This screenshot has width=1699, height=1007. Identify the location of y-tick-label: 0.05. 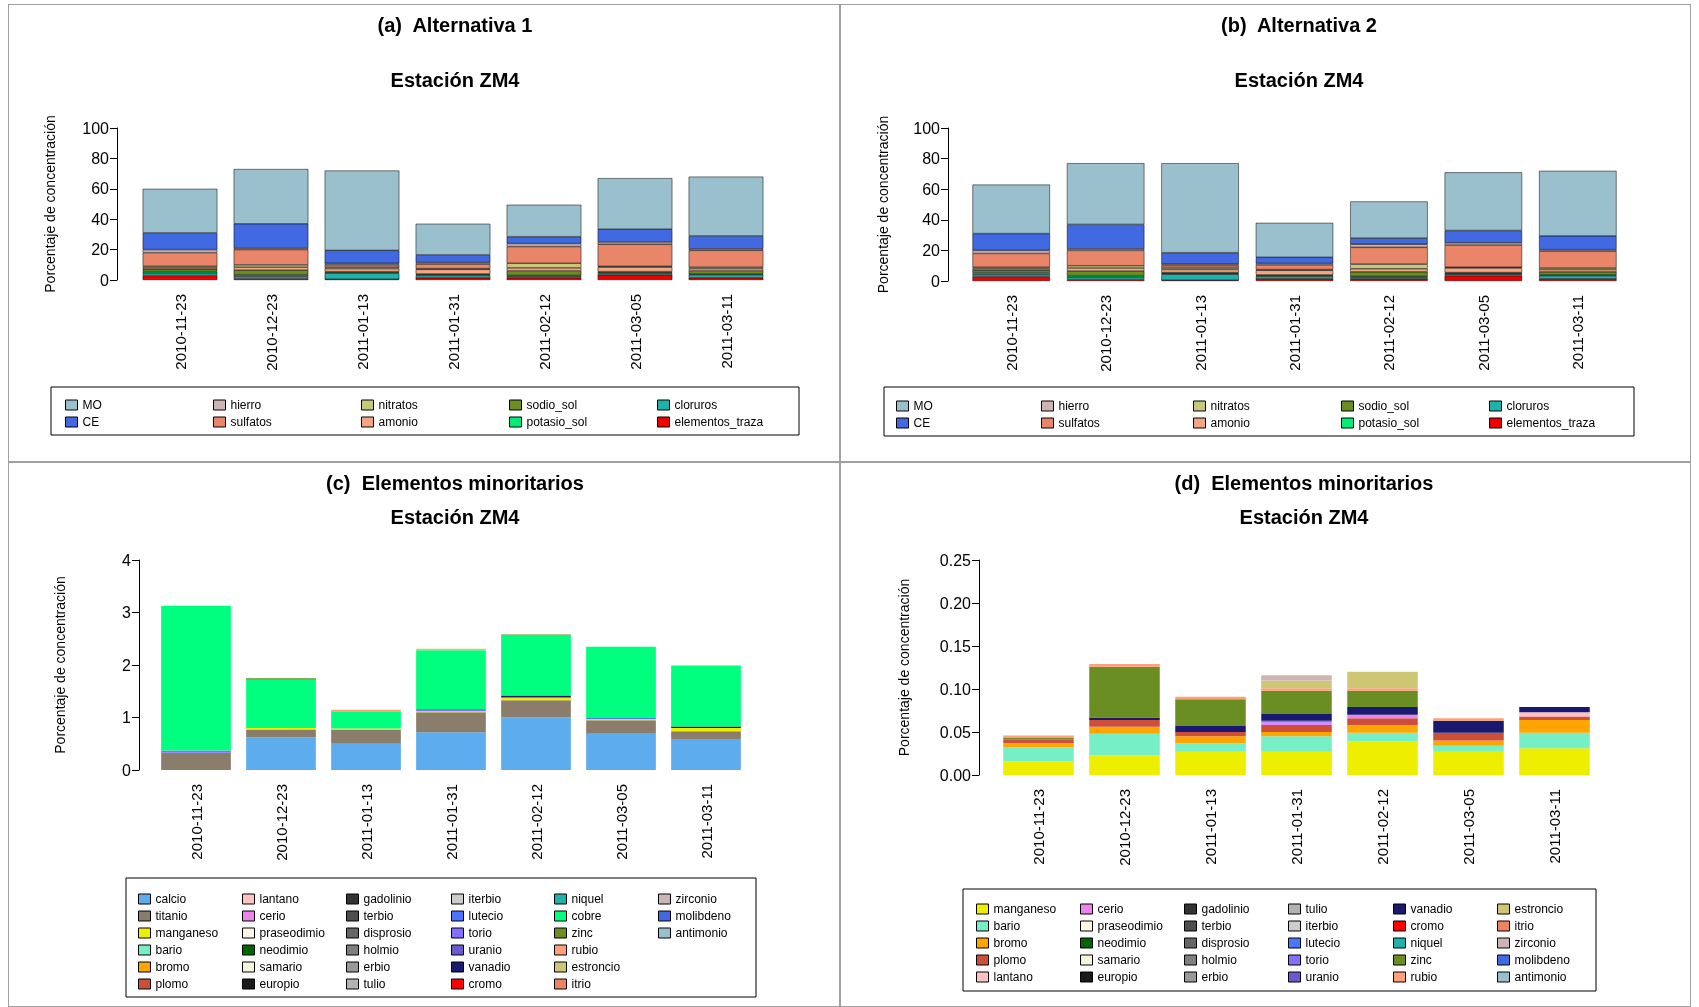
(955, 732).